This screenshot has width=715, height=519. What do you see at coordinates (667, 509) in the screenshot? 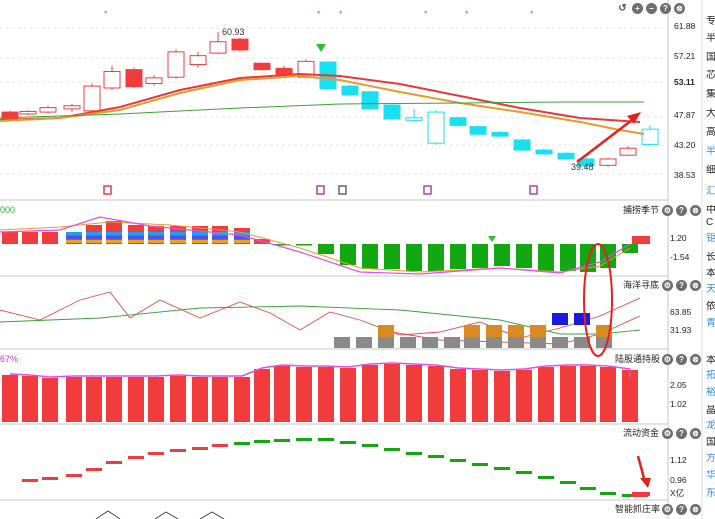
I see `panel5-settings-icon: ⚙` at bounding box center [667, 509].